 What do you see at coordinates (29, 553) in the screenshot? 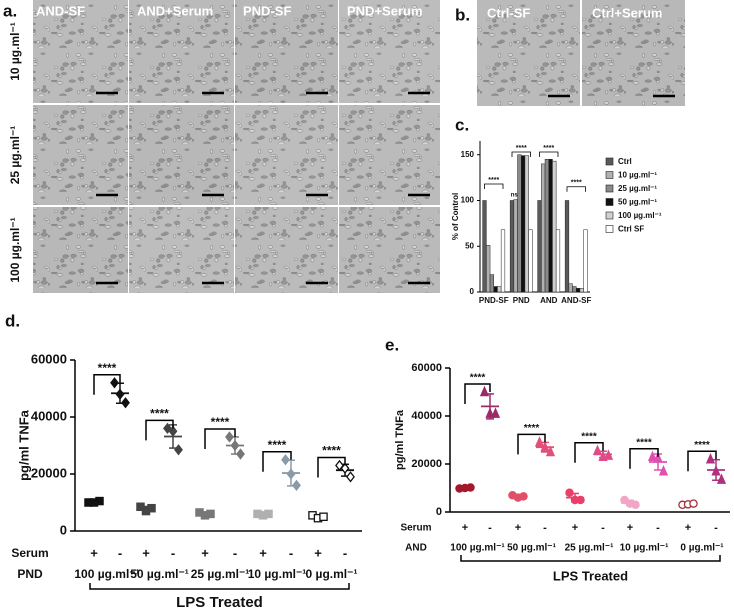
I see `row-label: Serum` at bounding box center [29, 553].